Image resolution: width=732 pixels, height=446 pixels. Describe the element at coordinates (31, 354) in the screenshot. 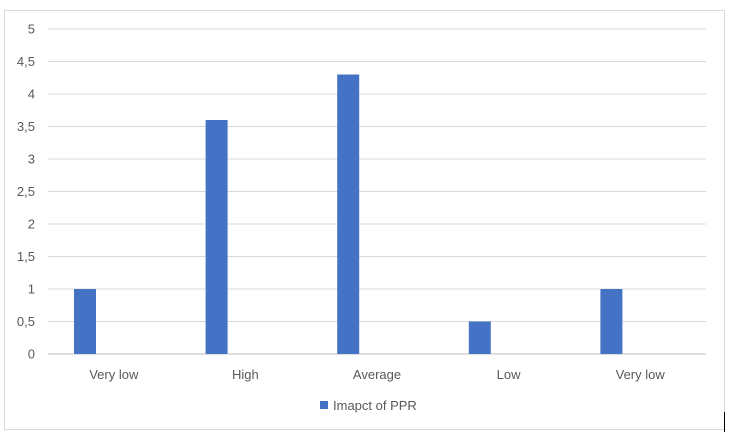

I see `y-tick-label: 0` at that location.